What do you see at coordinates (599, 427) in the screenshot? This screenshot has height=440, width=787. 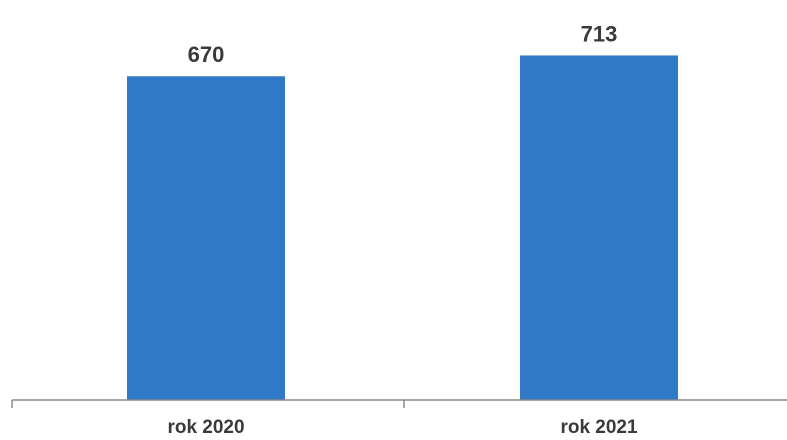 I see `category-label-2: rok 2021` at bounding box center [599, 427].